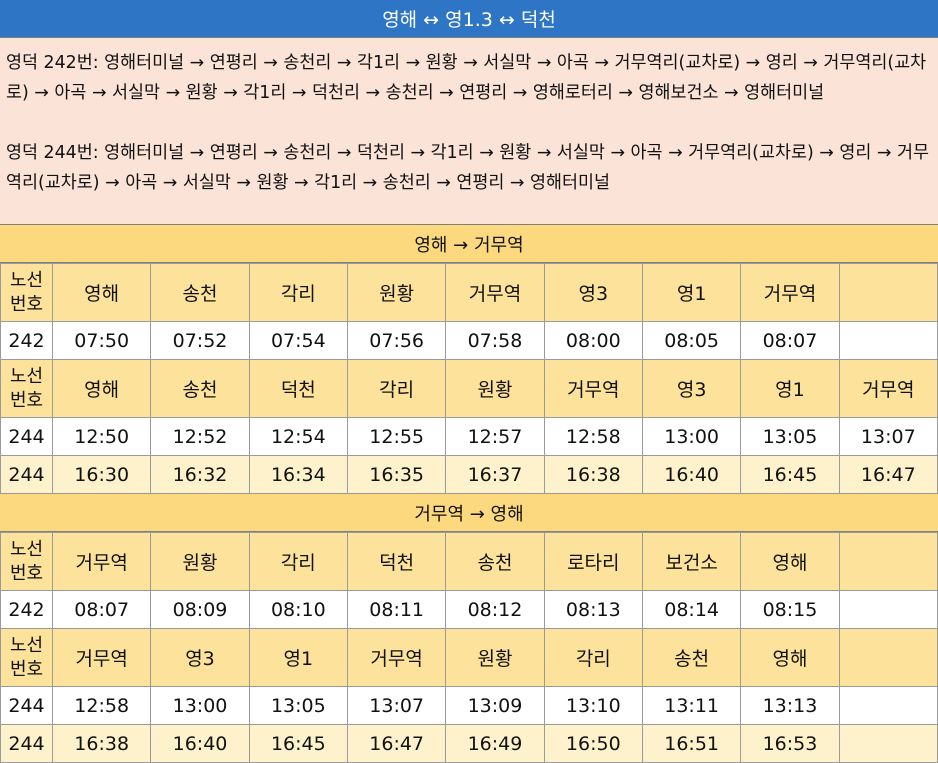  Describe the element at coordinates (790, 474) in the screenshot. I see `departure-time-cell: 16:45` at that location.